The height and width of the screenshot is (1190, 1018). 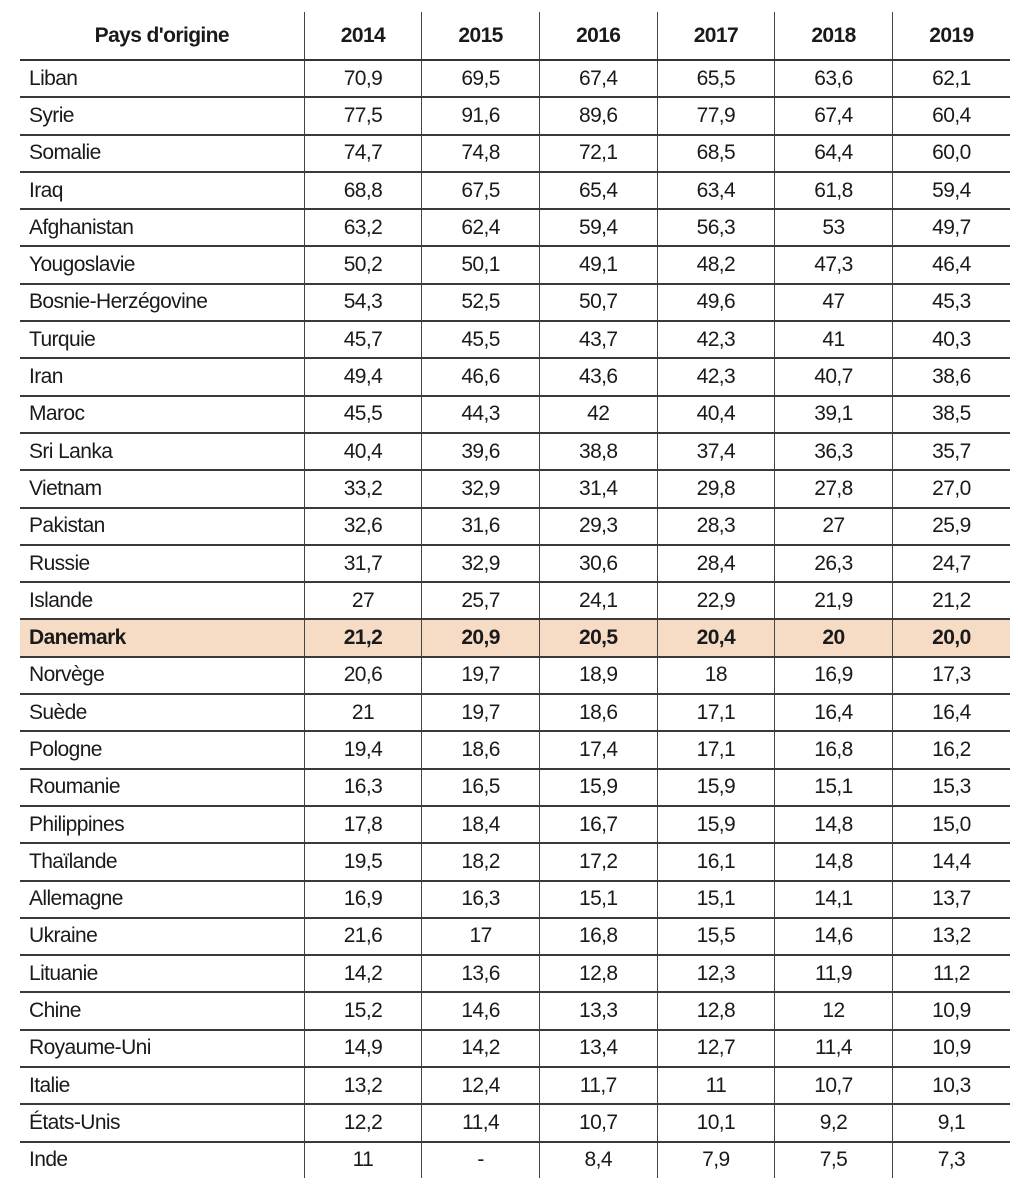 I want to click on value-cell: 89,6, so click(x=598, y=116).